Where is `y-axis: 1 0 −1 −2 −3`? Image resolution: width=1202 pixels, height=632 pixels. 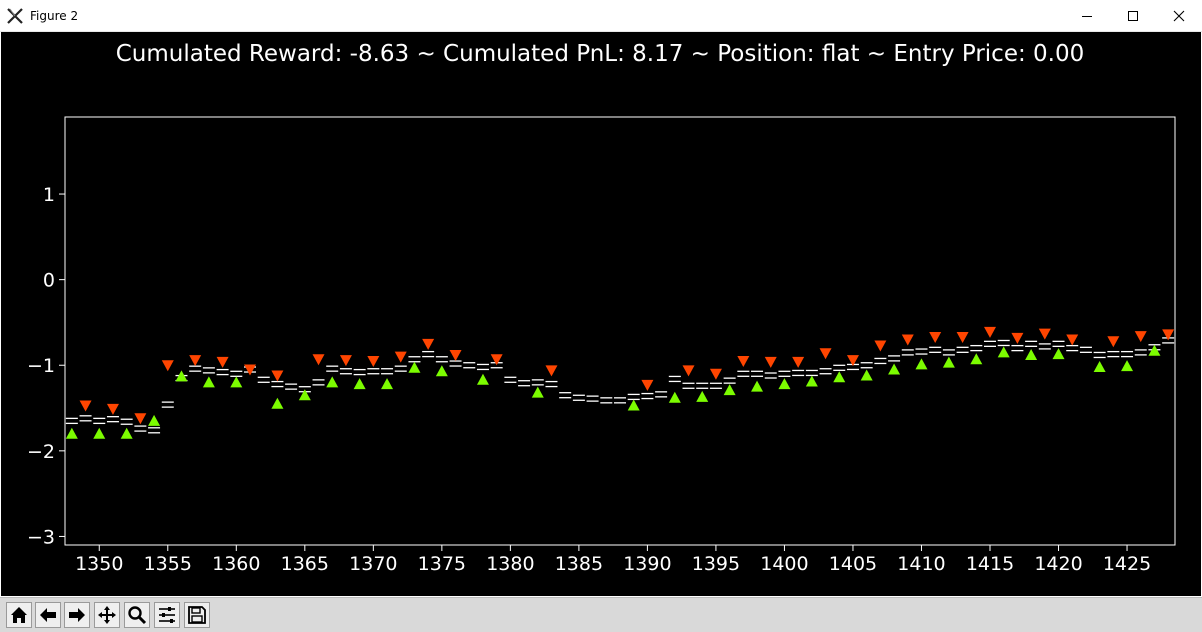 y-axis: 1 0 −1 −2 −3 is located at coordinates (46, 366).